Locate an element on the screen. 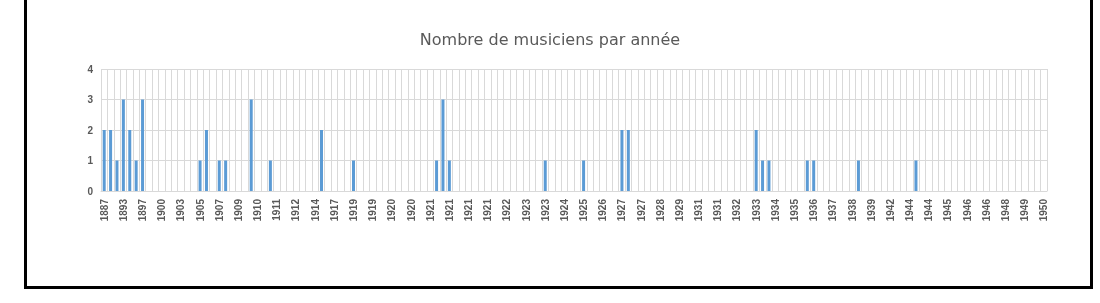  x-tick-label: 1893 is located at coordinates (123, 210).